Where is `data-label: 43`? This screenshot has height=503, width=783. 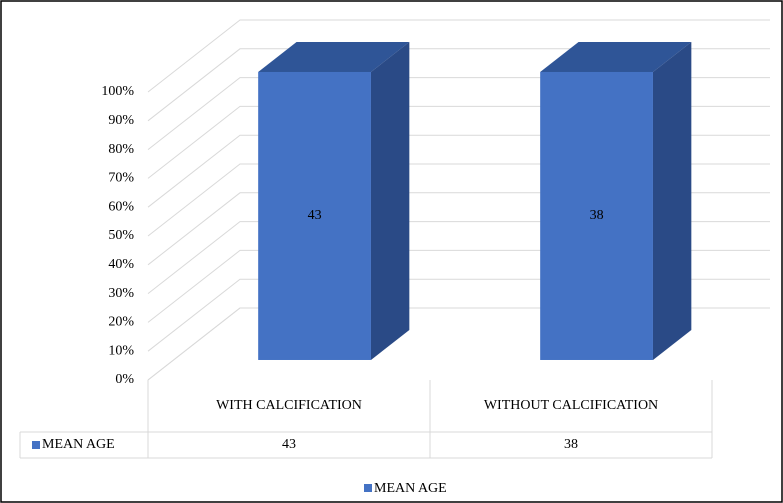
data-label: 43 is located at coordinates (315, 215).